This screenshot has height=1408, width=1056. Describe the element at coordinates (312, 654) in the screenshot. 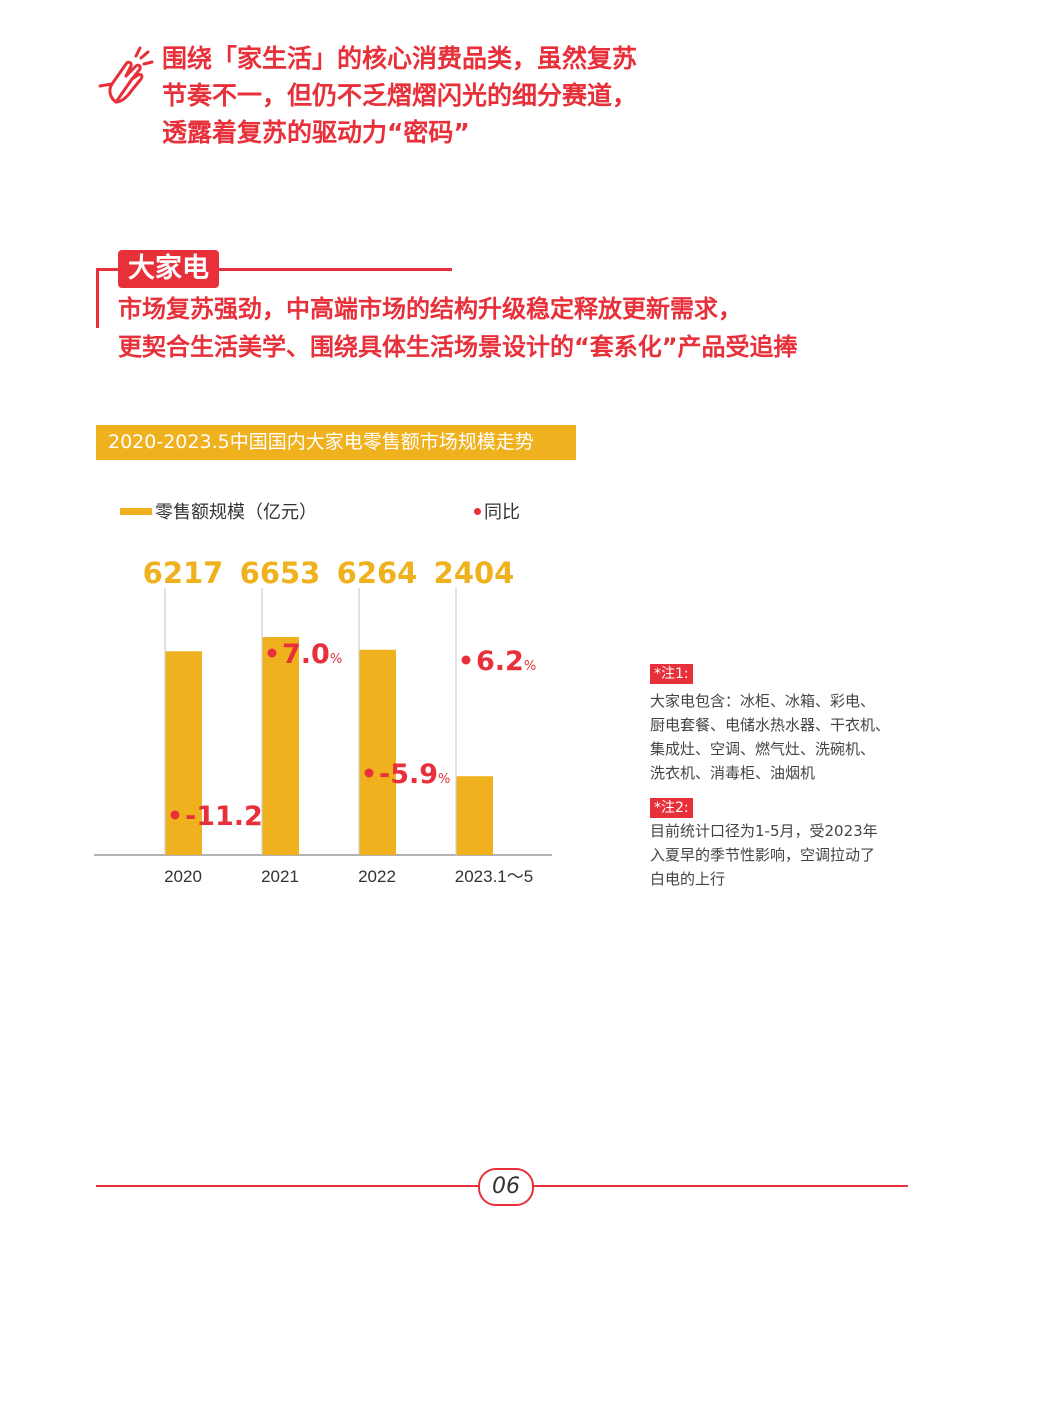

I see `yoy-label: 7.0%` at that location.